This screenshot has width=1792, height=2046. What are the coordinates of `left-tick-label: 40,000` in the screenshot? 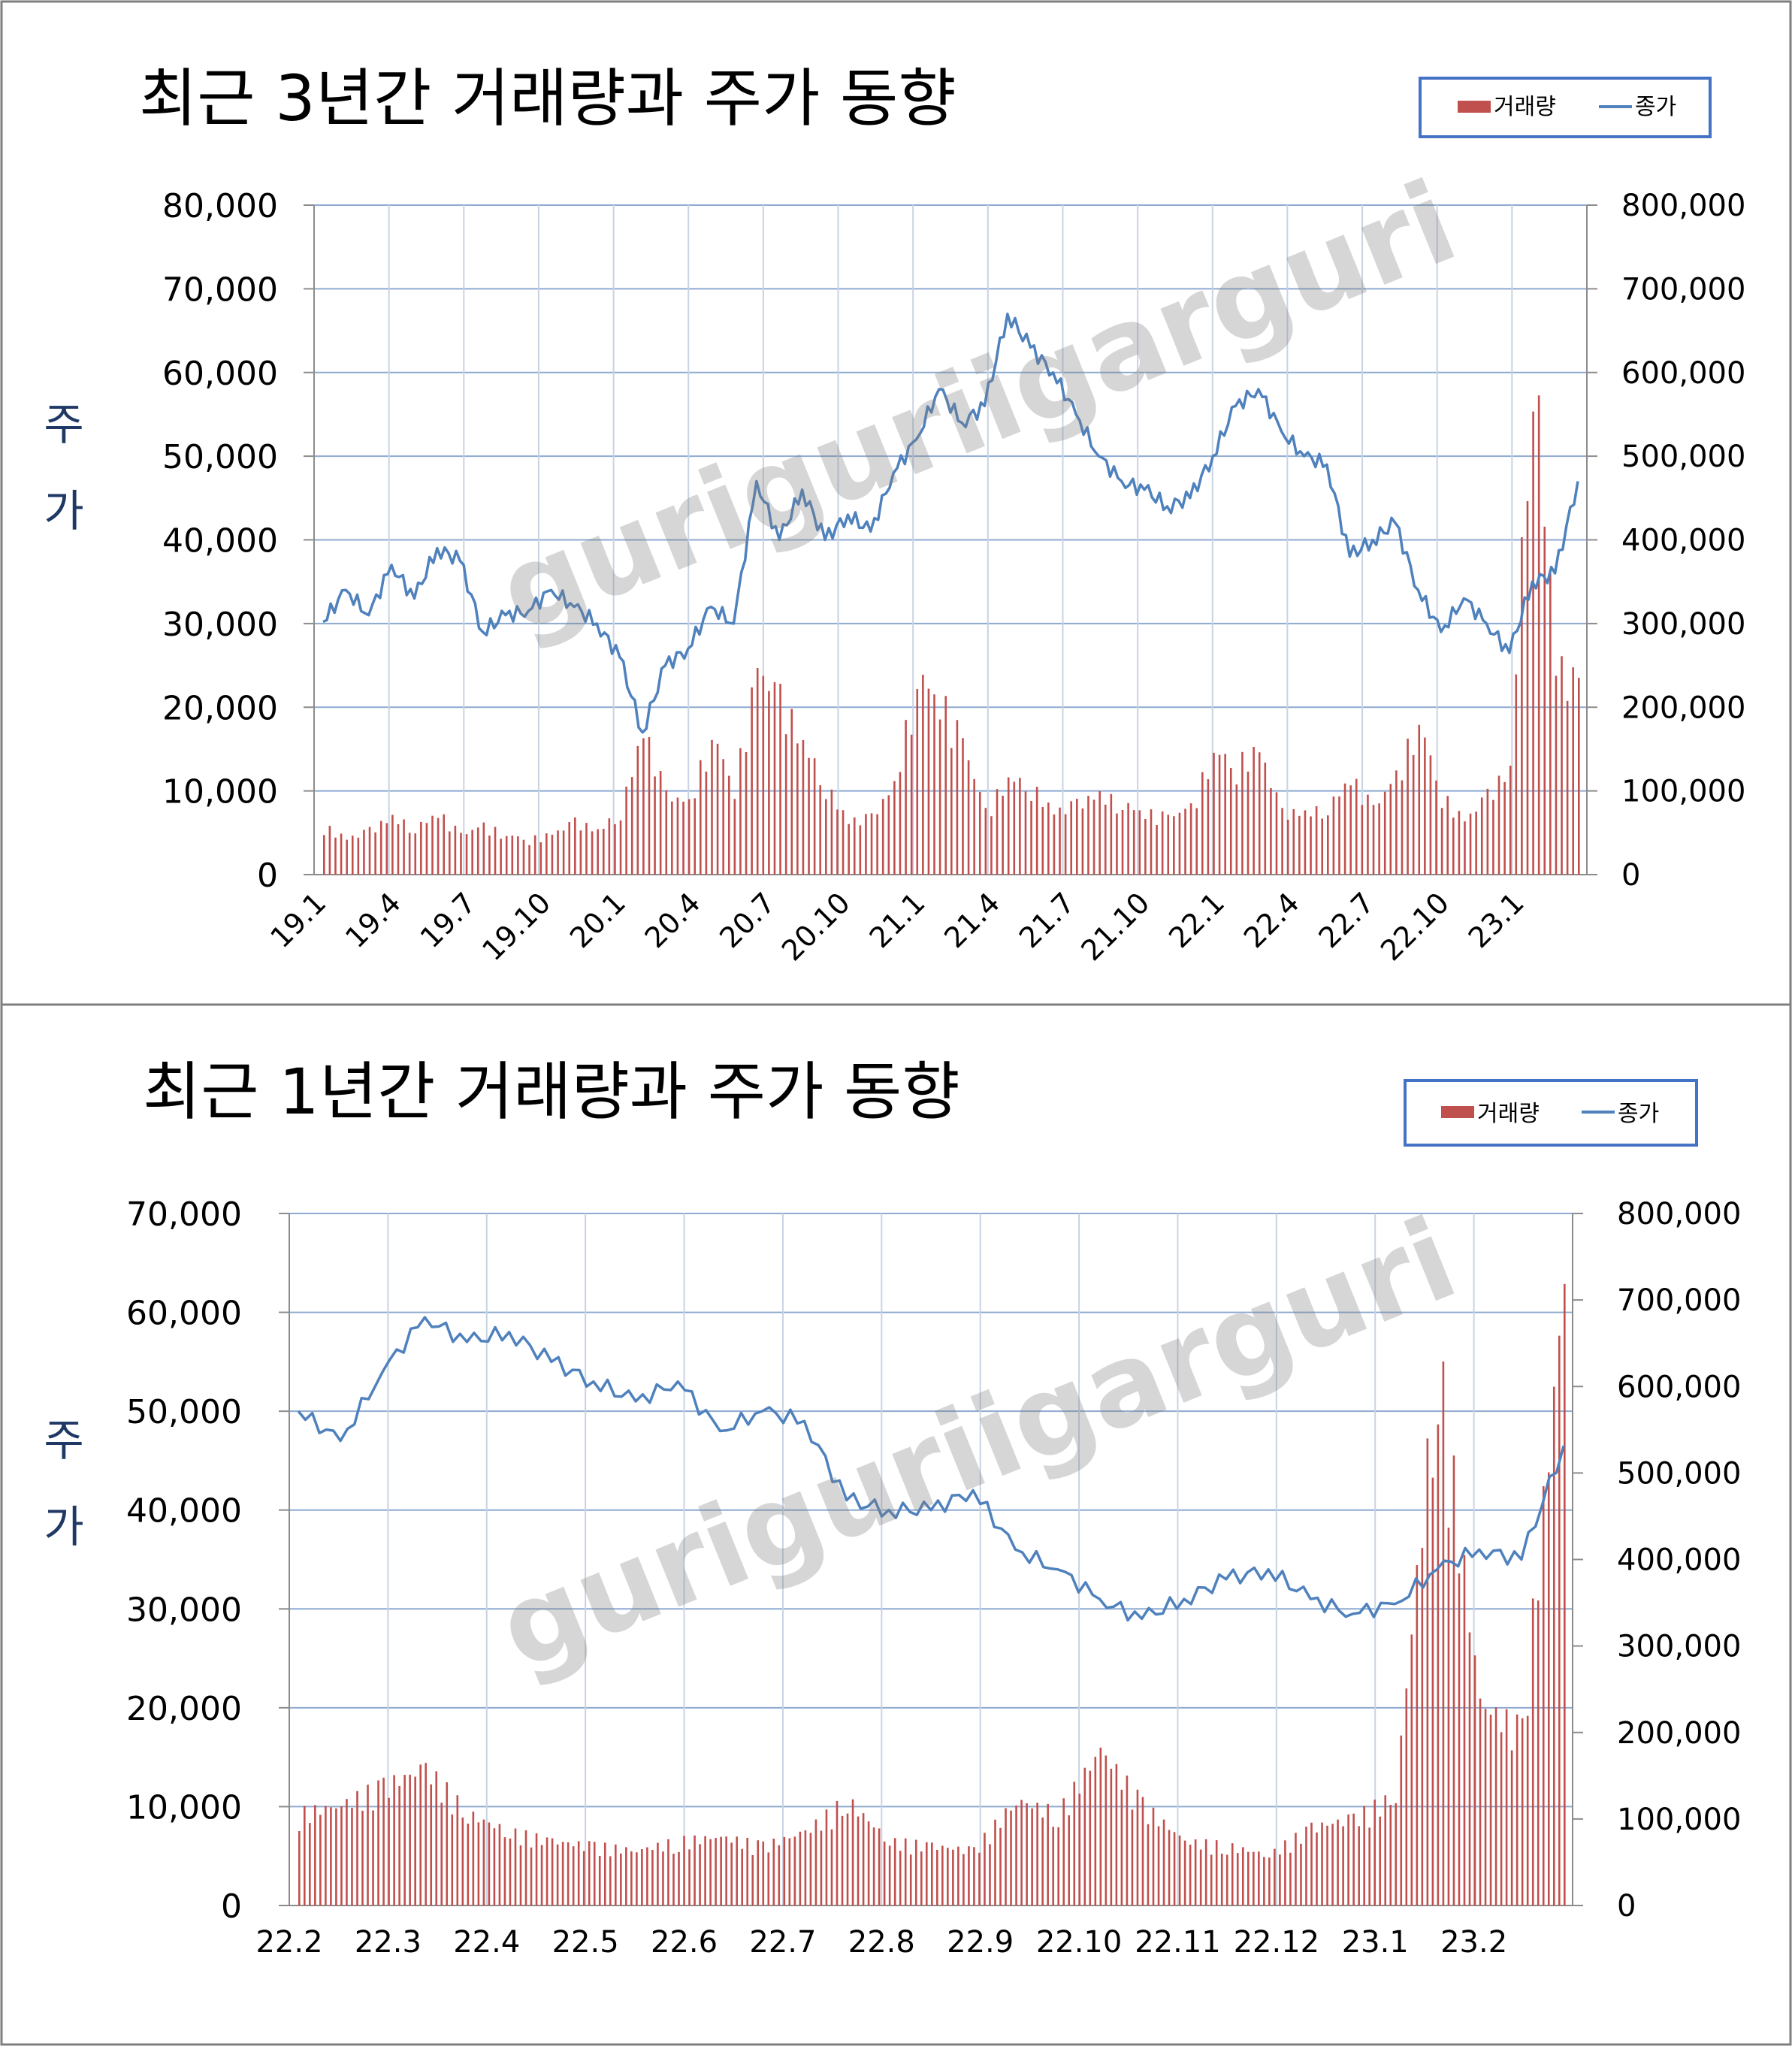 It's located at (220, 541).